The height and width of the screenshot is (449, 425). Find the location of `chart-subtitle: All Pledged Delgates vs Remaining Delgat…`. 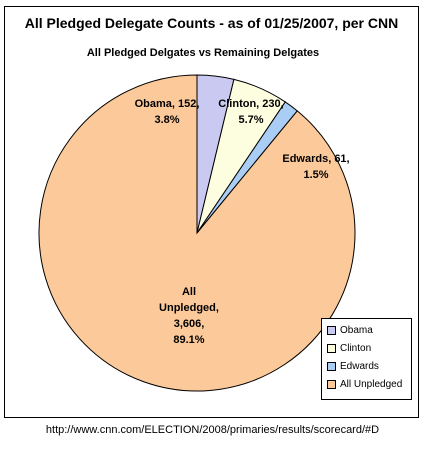

chart-subtitle: All Pledged Delgates vs Remaining Delgat… is located at coordinates (203, 53).